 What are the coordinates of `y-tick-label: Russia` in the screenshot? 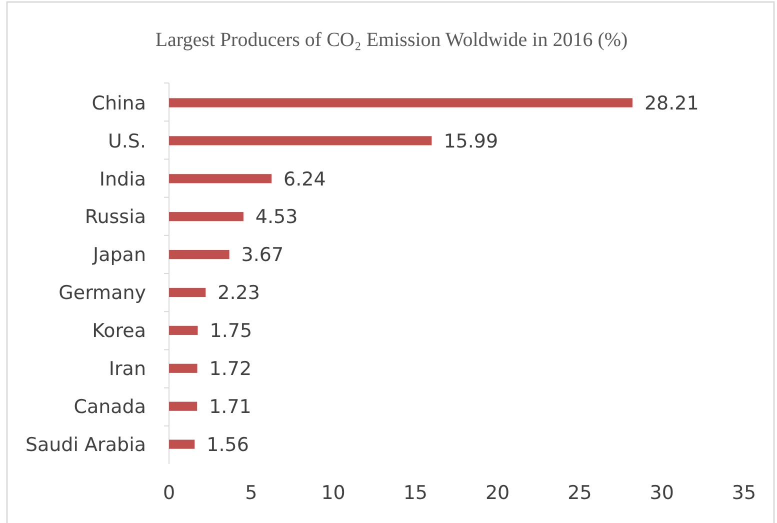 It's located at (115, 217).